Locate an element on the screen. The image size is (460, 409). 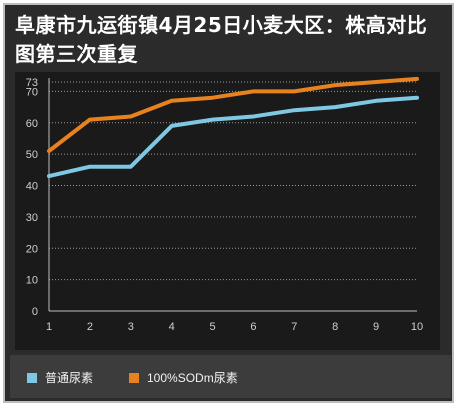
x-tick-label: 7 is located at coordinates (294, 327).